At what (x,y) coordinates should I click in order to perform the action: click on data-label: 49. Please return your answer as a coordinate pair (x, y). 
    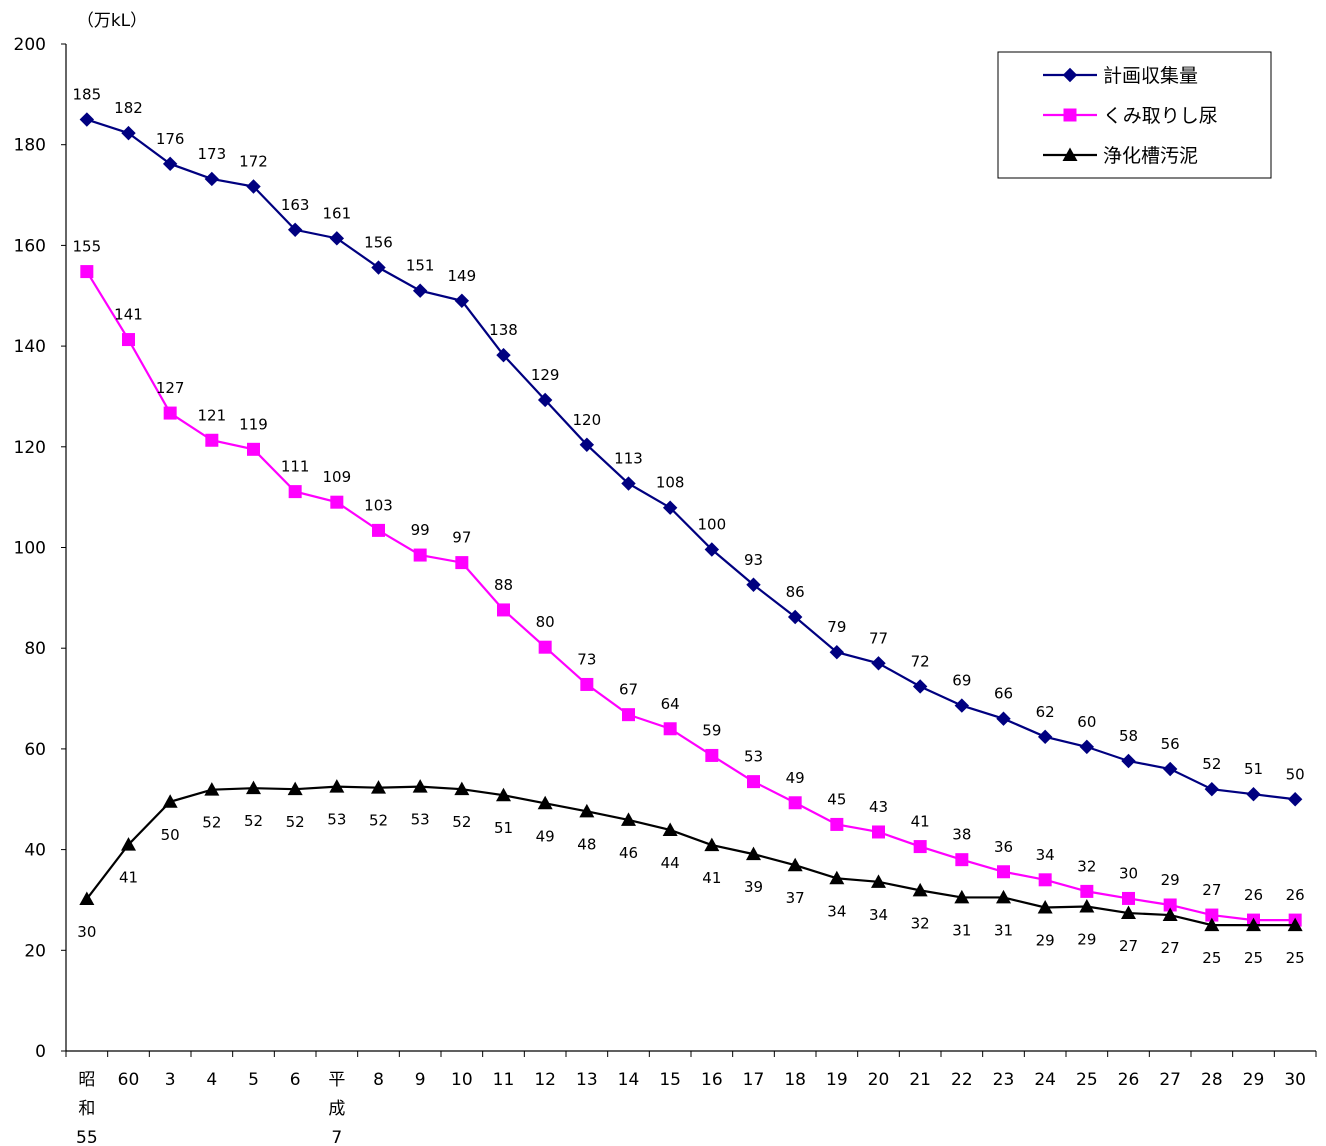
    Looking at the image, I should click on (795, 778).